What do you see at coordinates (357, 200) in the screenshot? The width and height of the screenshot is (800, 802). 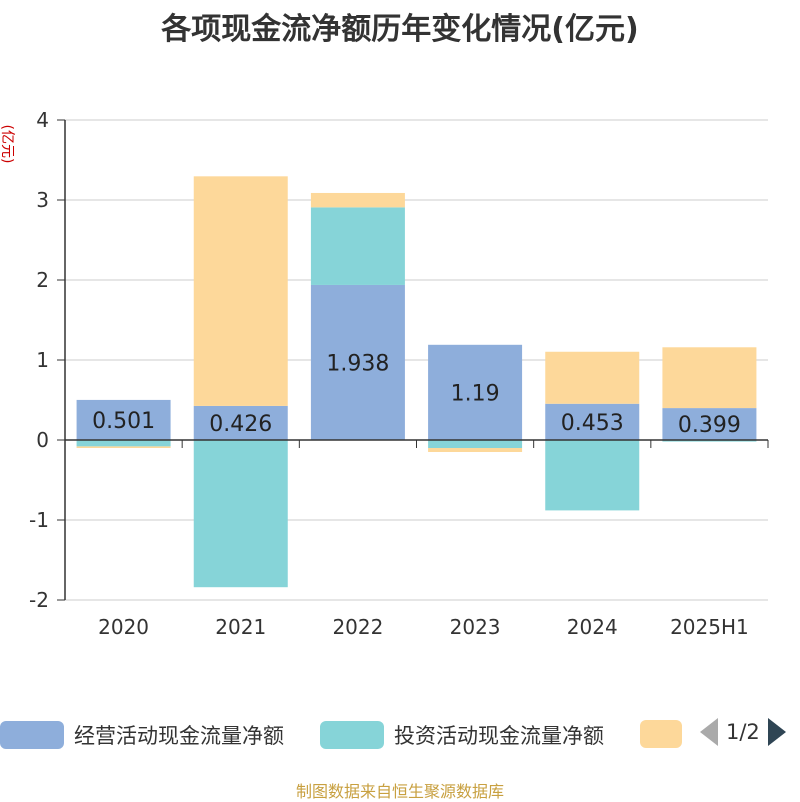 I see `bar-series-3-2022` at bounding box center [357, 200].